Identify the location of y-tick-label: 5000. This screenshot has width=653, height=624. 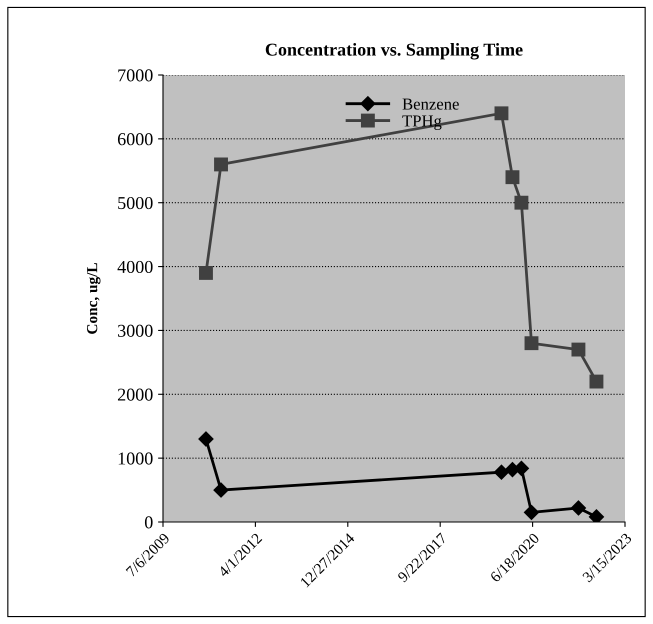
(135, 203).